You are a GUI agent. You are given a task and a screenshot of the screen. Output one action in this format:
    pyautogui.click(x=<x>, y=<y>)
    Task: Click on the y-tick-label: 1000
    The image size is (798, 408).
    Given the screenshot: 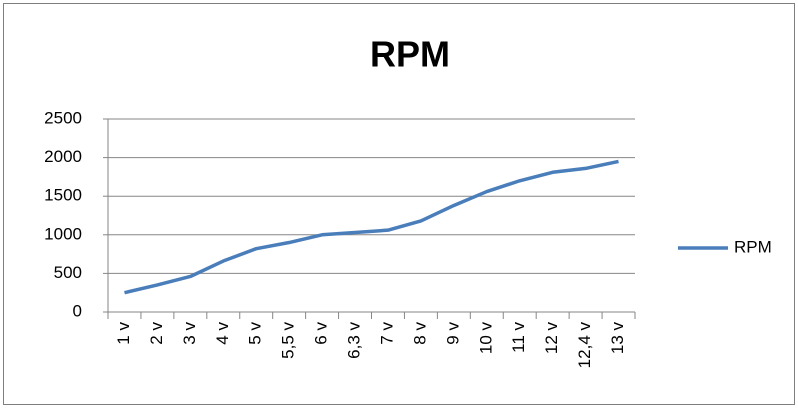 What is the action you would take?
    pyautogui.click(x=63, y=233)
    